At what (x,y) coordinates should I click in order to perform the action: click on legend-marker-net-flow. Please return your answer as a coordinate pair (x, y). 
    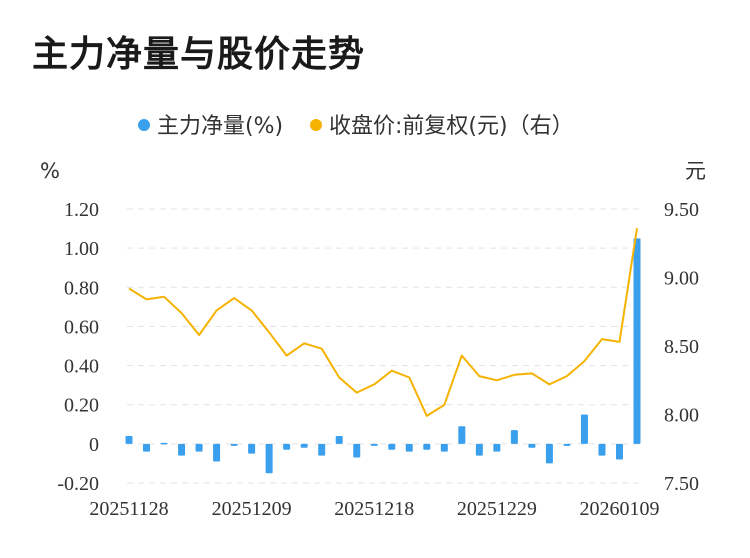
    Looking at the image, I should click on (144, 125).